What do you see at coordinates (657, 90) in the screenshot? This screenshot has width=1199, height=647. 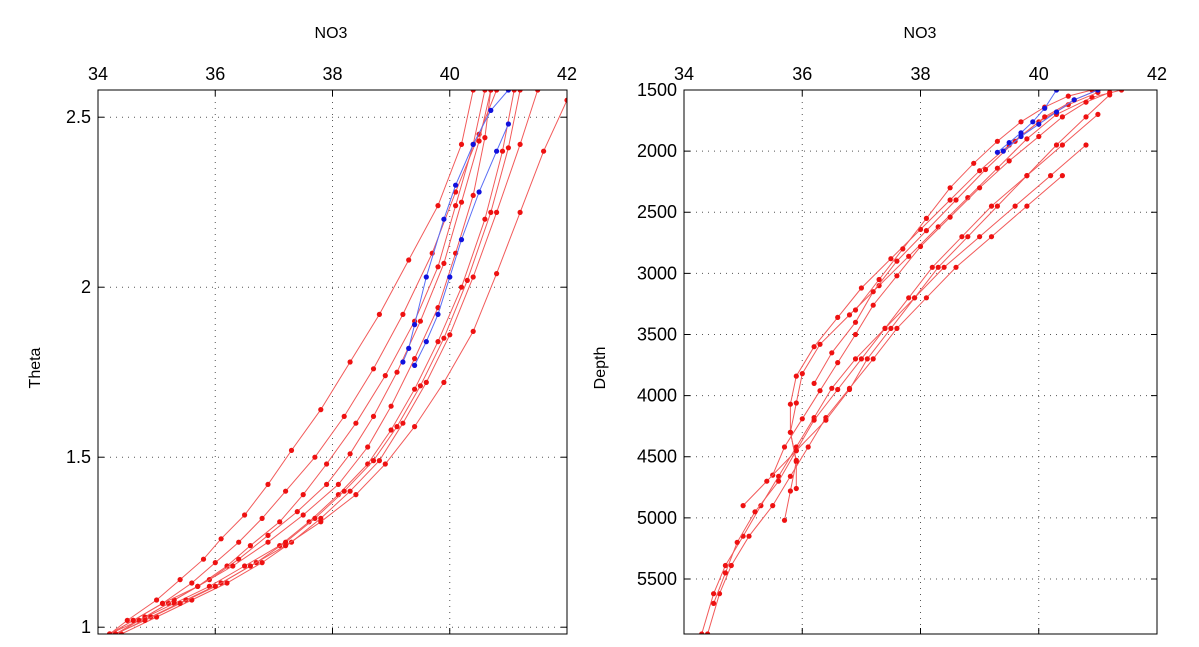 I see `chart-depth-ytick-label: 1500` at bounding box center [657, 90].